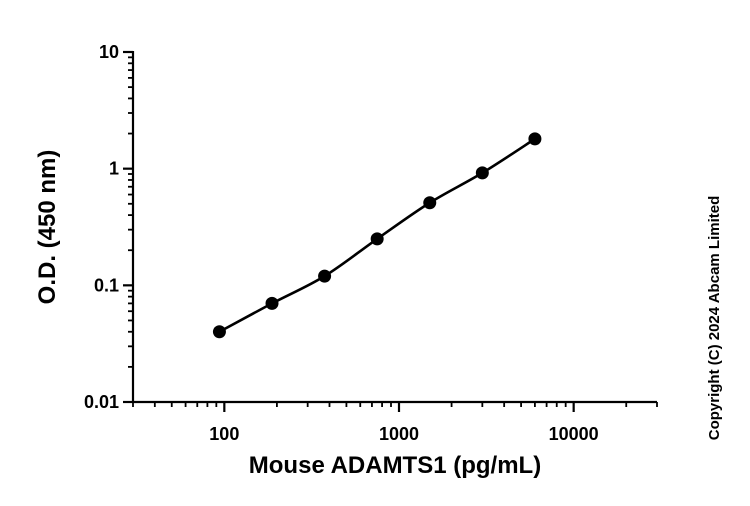 The width and height of the screenshot is (750, 506). I want to click on x-tick-label: 10000, so click(574, 434).